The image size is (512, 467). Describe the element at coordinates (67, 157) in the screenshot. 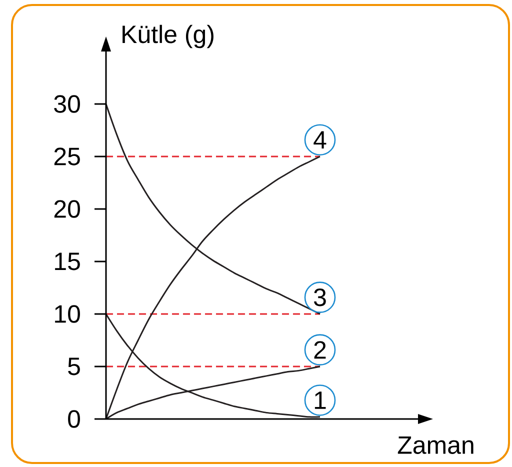

I see `y-tick-label: 25` at that location.